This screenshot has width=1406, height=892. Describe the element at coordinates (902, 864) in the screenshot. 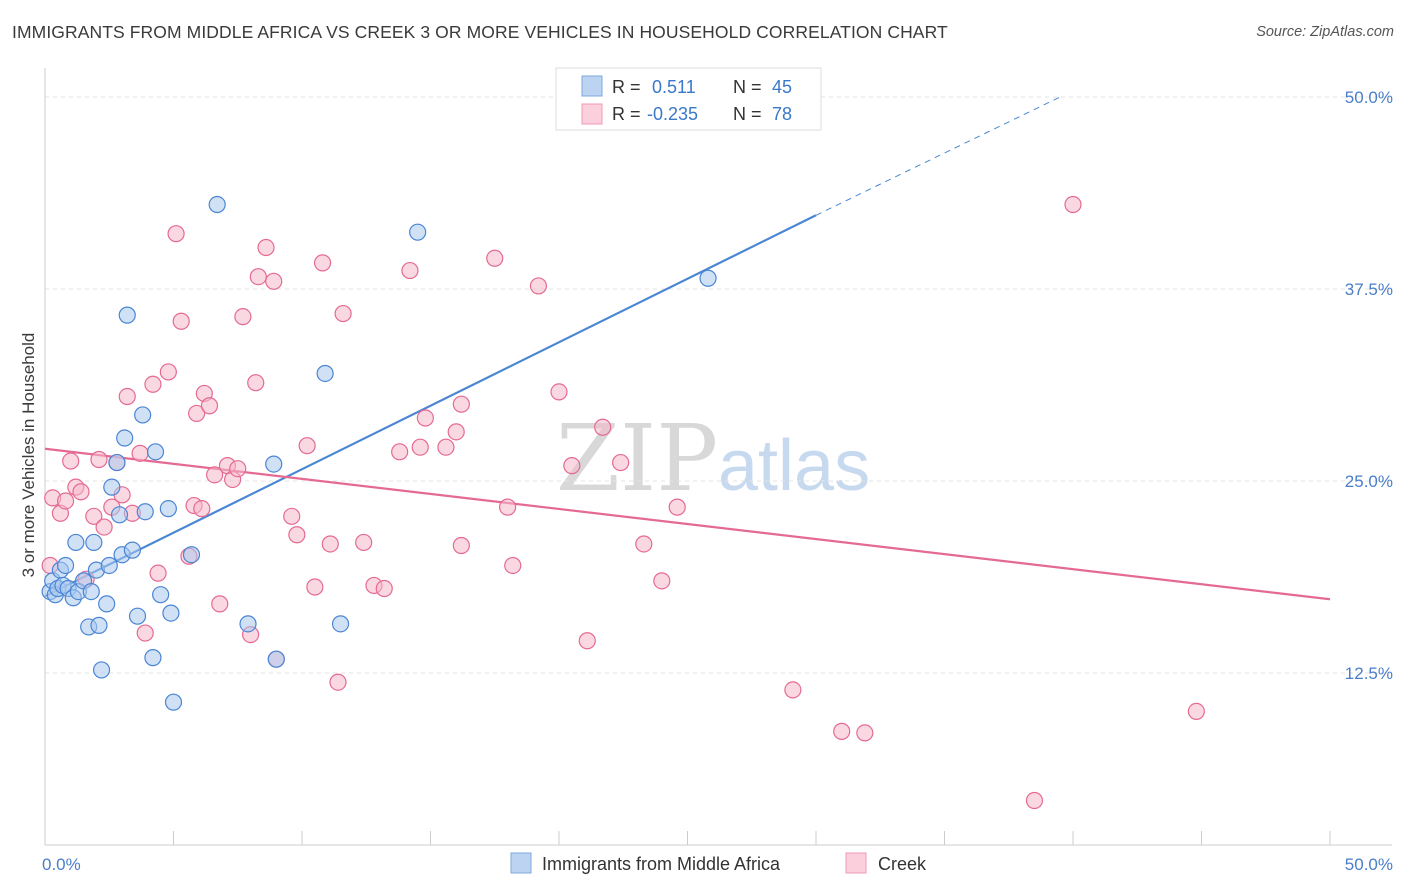

I see `bottom-legend-label-2: Creek` at that location.